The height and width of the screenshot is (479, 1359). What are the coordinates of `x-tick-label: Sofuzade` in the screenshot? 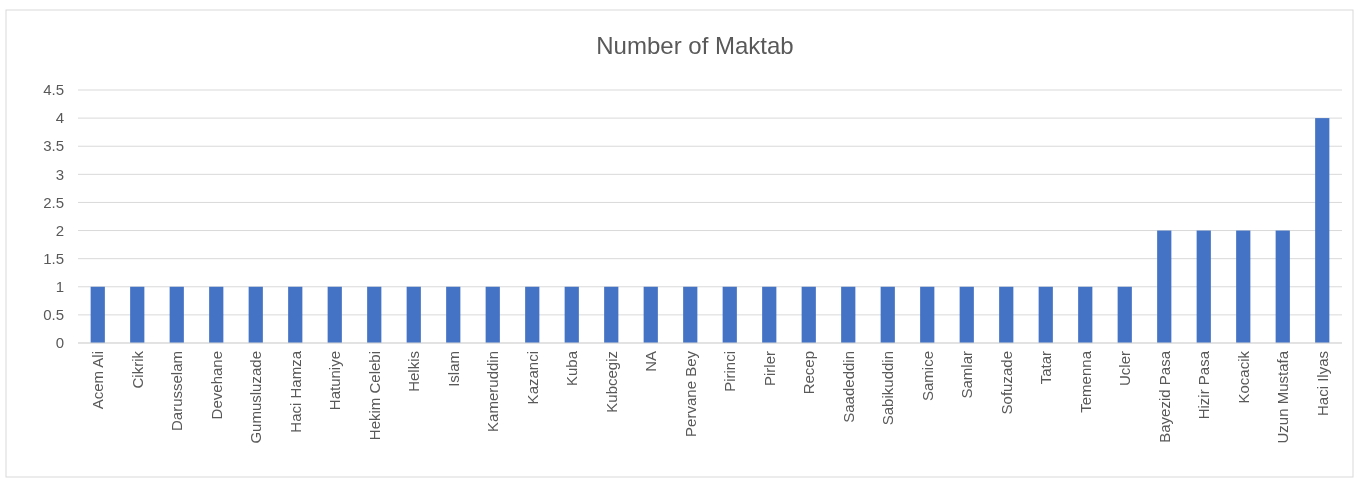 It's located at (1006, 383).